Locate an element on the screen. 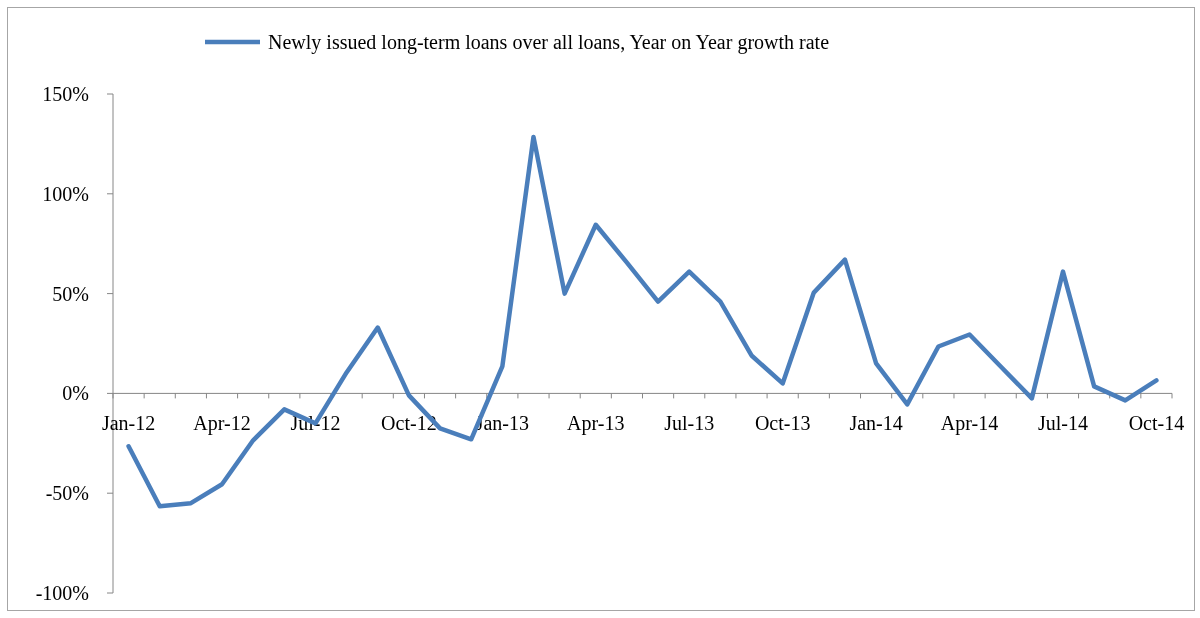  x-tick-label: Jul-13 is located at coordinates (689, 423).